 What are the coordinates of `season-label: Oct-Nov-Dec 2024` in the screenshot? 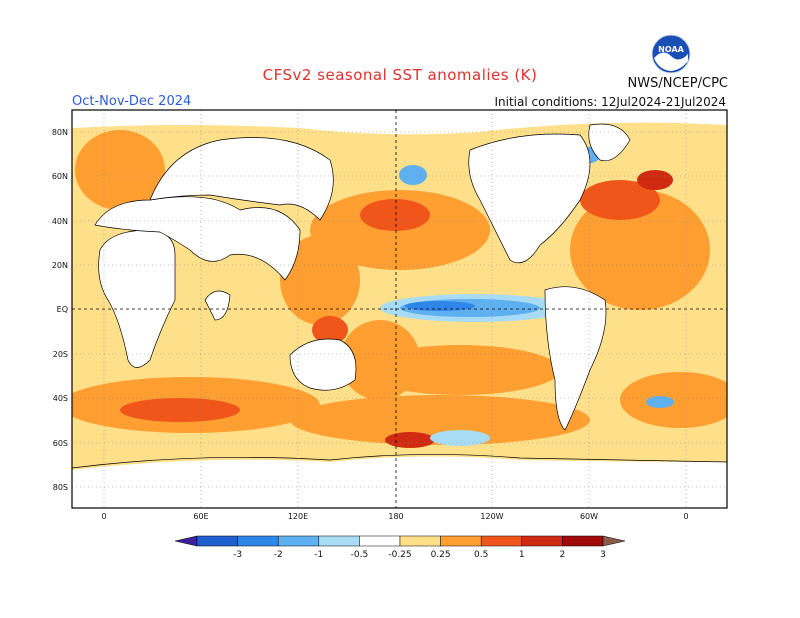 It's located at (132, 101).